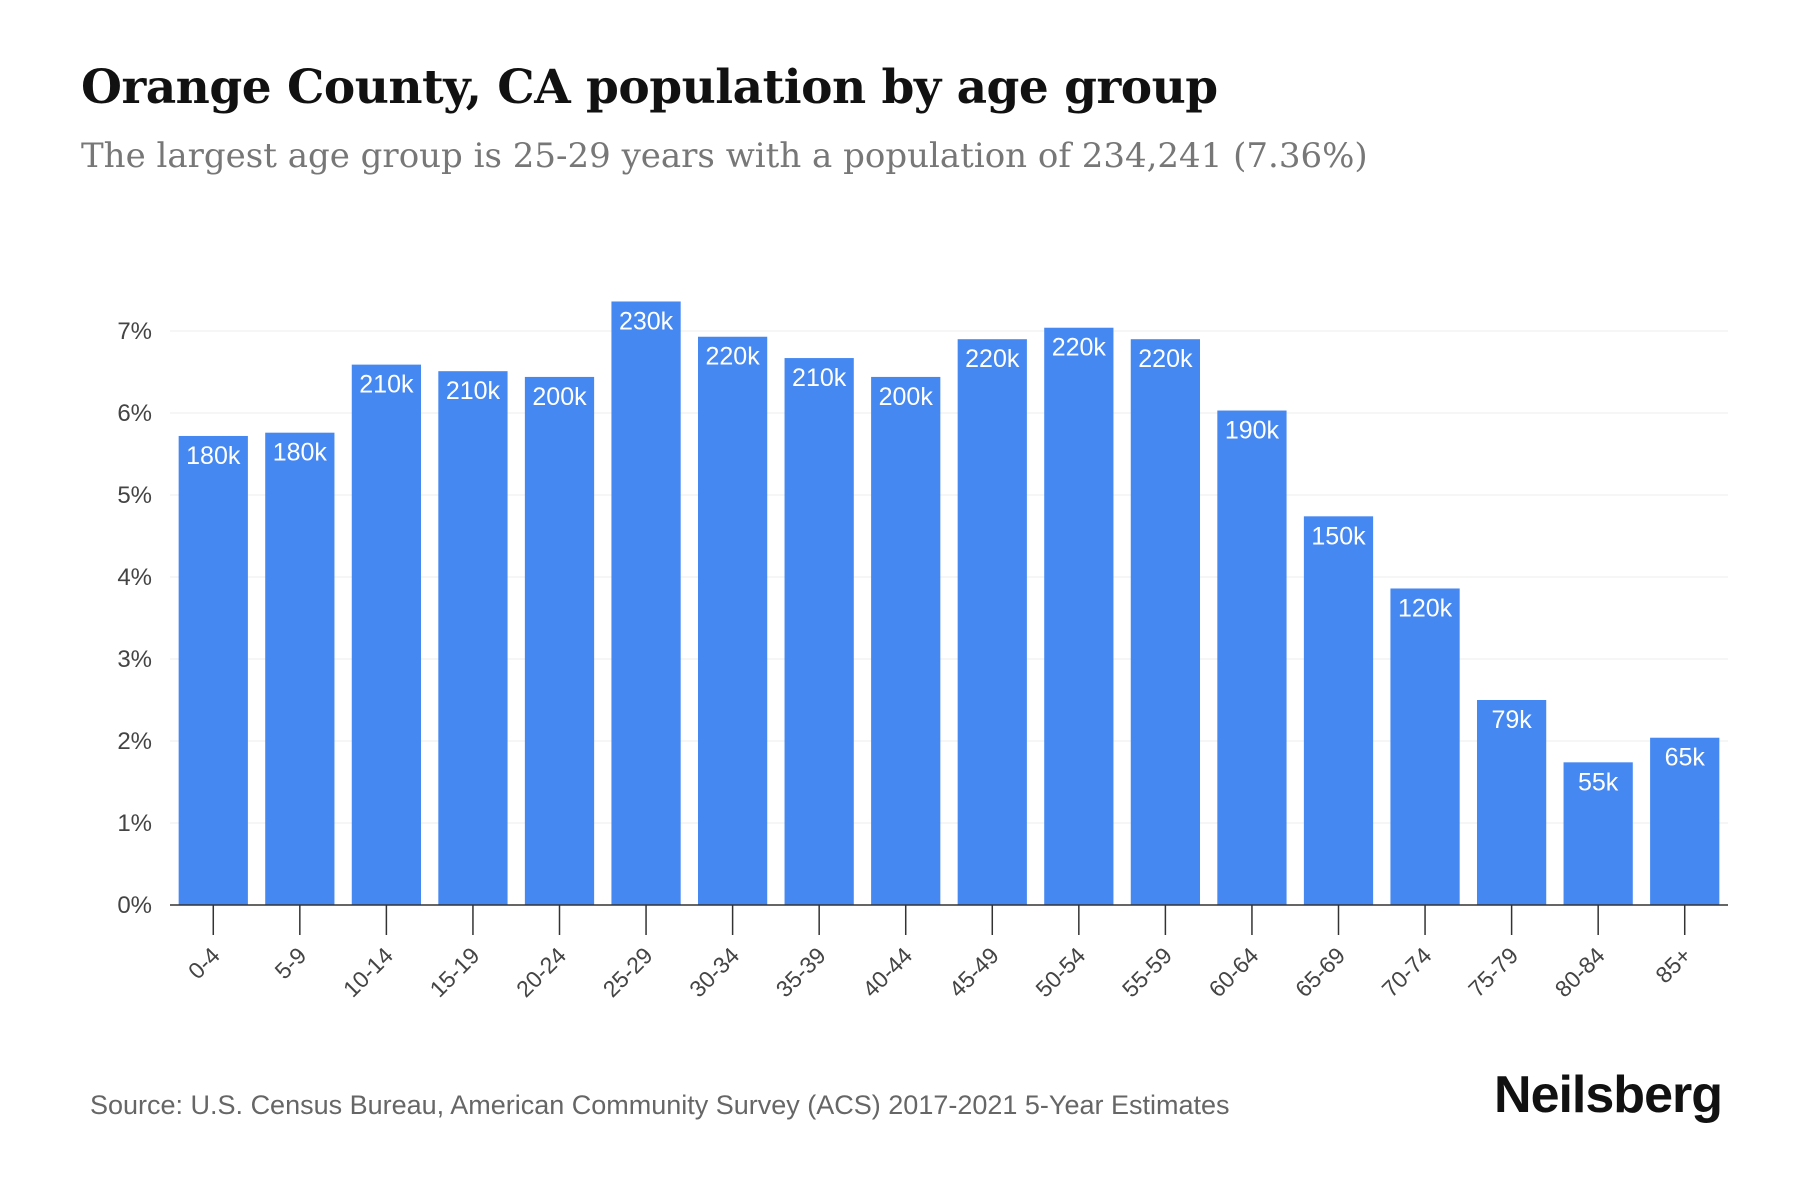 Image resolution: width=1800 pixels, height=1200 pixels. What do you see at coordinates (1493, 972) in the screenshot?
I see `x-tick-label: 75-79` at bounding box center [1493, 972].